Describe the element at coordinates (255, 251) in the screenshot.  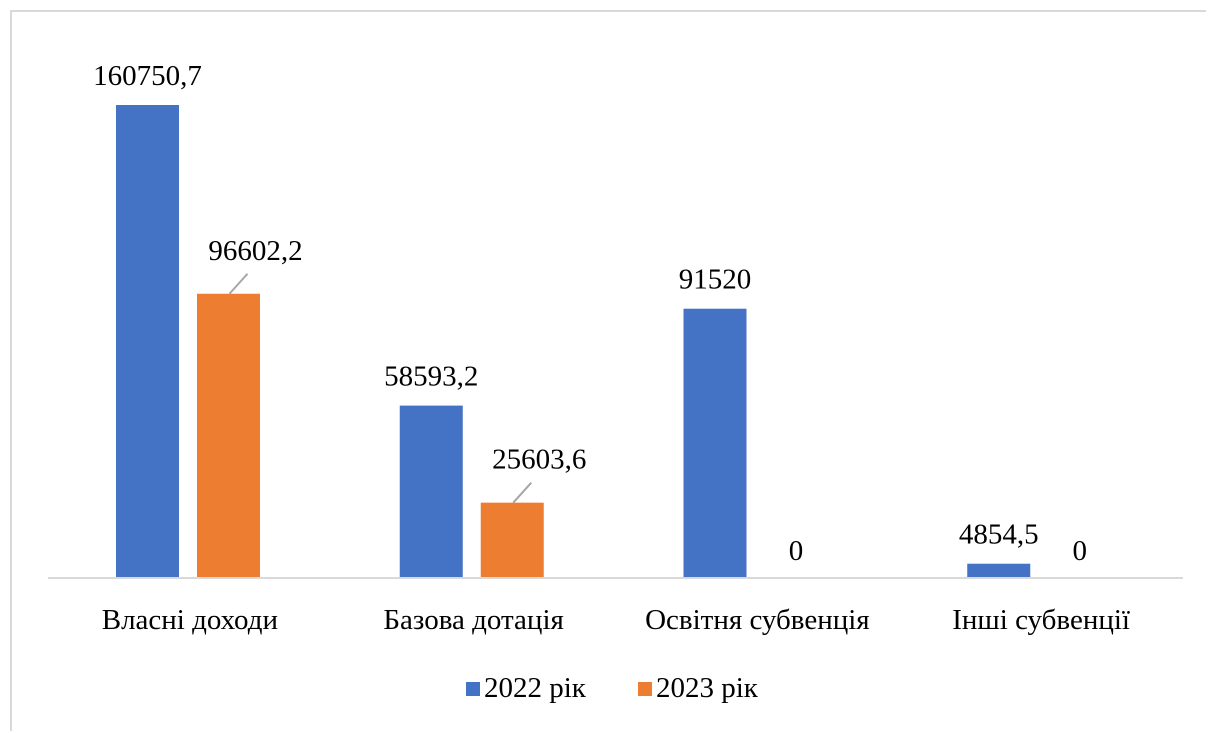
I see `data-label-2-1: 96602,2` at that location.